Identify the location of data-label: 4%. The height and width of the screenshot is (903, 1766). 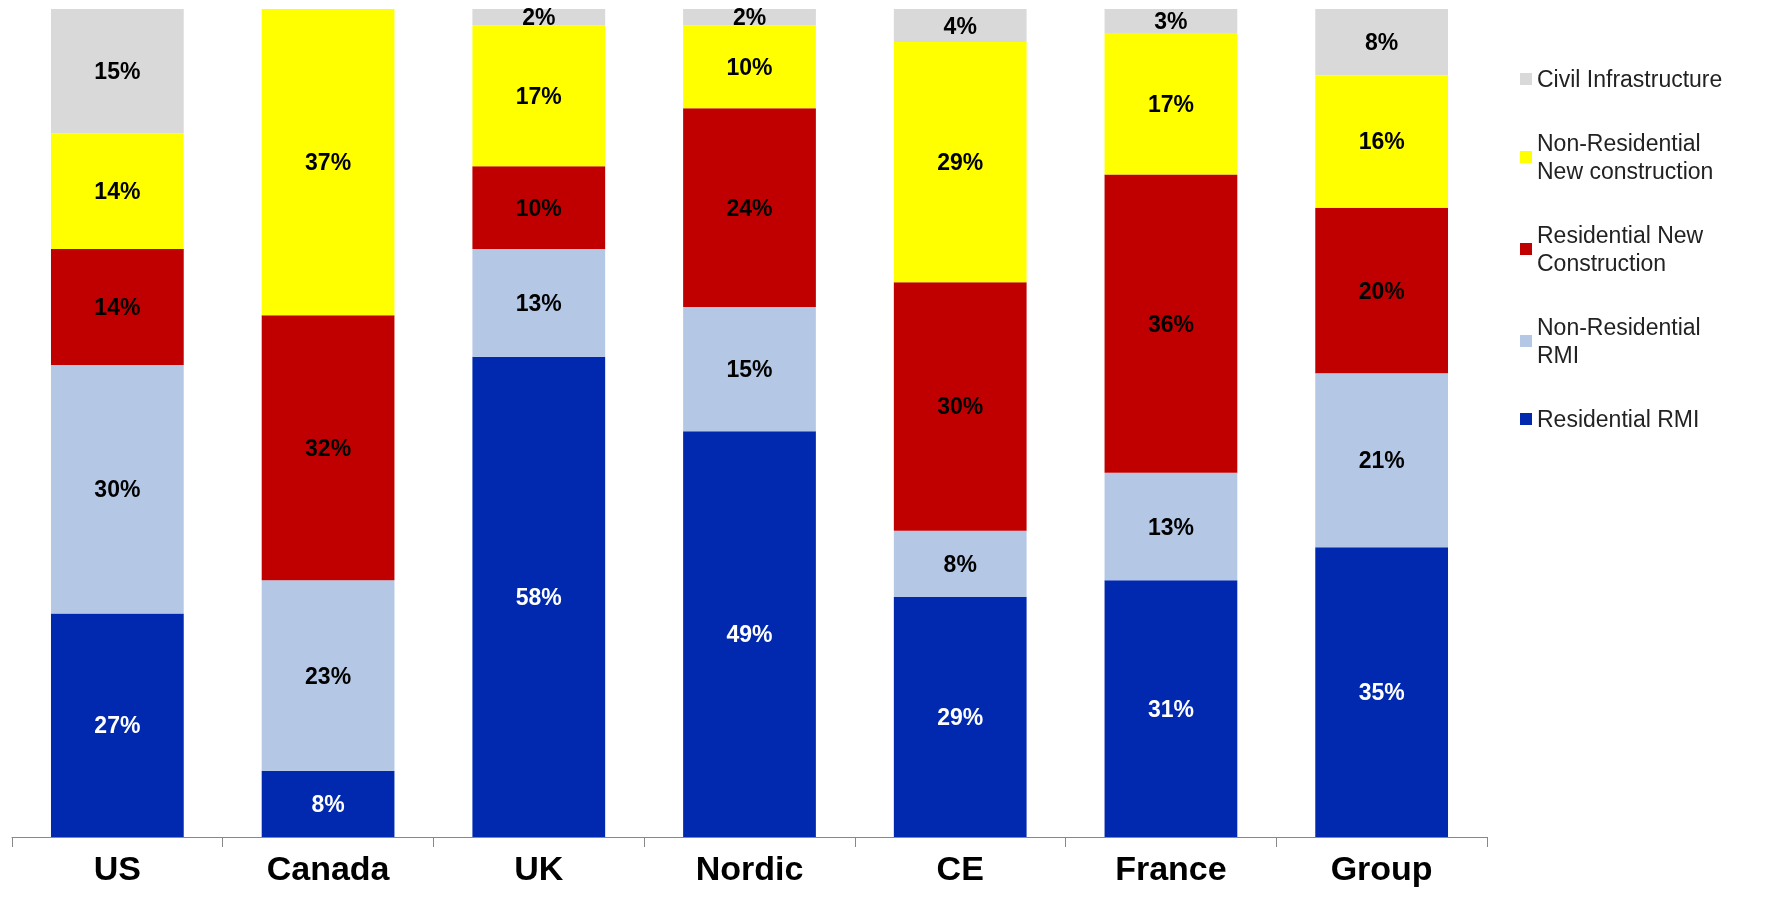
(960, 25).